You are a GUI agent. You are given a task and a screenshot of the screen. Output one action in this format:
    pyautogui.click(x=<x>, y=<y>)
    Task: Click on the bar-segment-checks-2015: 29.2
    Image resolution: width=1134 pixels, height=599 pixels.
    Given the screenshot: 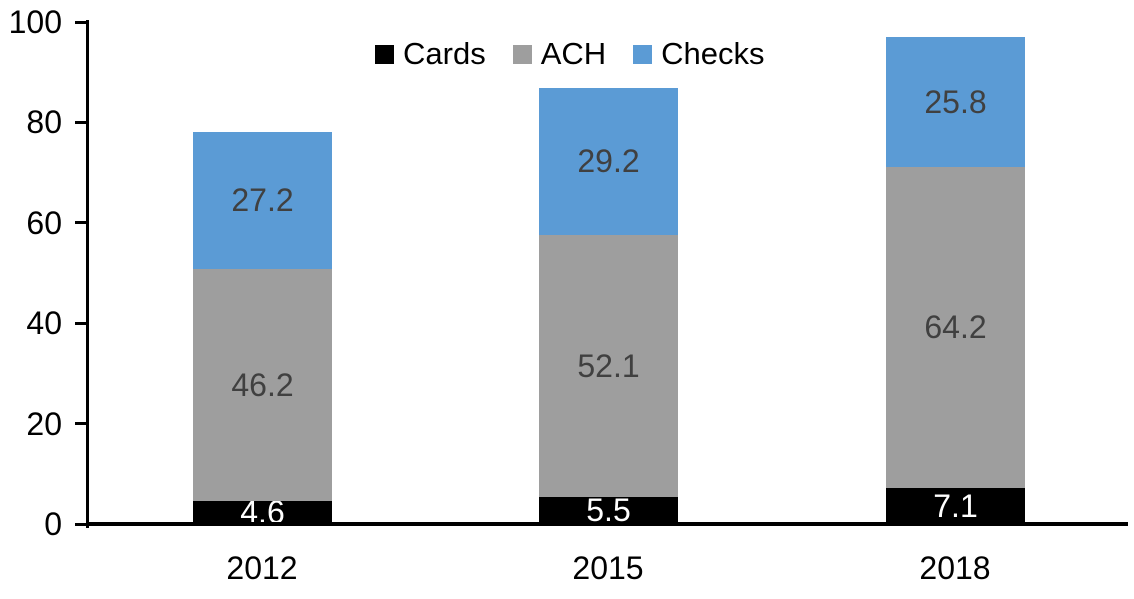 What is the action you would take?
    pyautogui.click(x=608, y=161)
    